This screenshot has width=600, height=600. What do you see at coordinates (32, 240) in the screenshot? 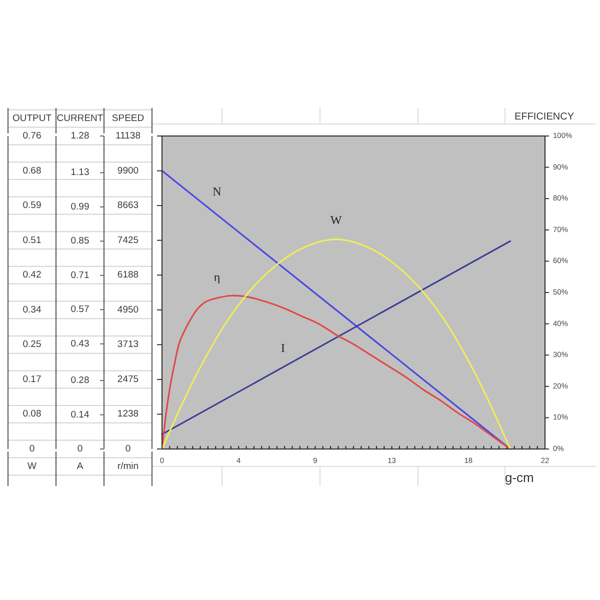
I see `text: 0.51` at bounding box center [32, 240].